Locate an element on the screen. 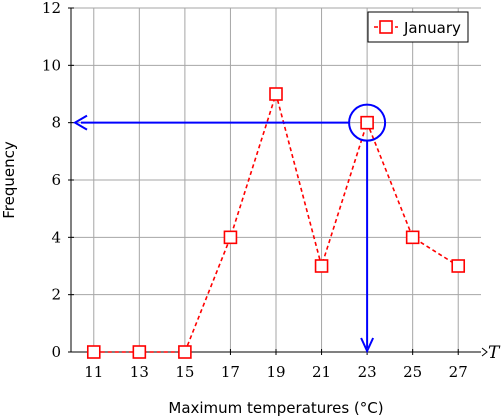 The image size is (501, 416). x-tick-label: 15 is located at coordinates (184, 372).